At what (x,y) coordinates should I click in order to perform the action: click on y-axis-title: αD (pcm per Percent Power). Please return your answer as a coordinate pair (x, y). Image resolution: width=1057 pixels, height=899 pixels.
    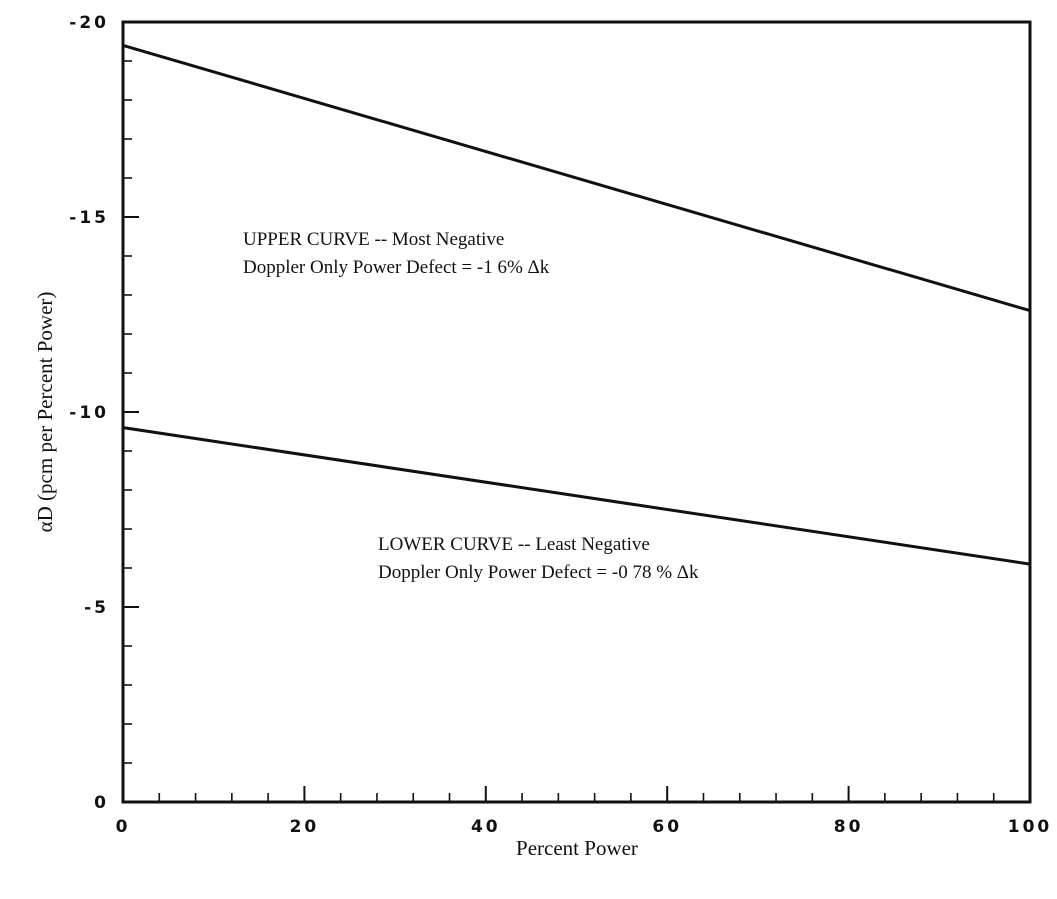
    Looking at the image, I should click on (45, 412).